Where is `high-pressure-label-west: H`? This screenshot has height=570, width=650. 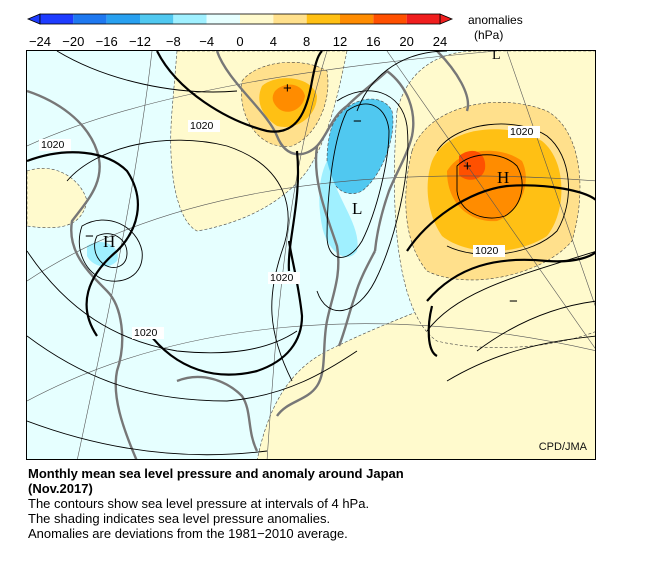
high-pressure-label-west: H is located at coordinates (109, 241).